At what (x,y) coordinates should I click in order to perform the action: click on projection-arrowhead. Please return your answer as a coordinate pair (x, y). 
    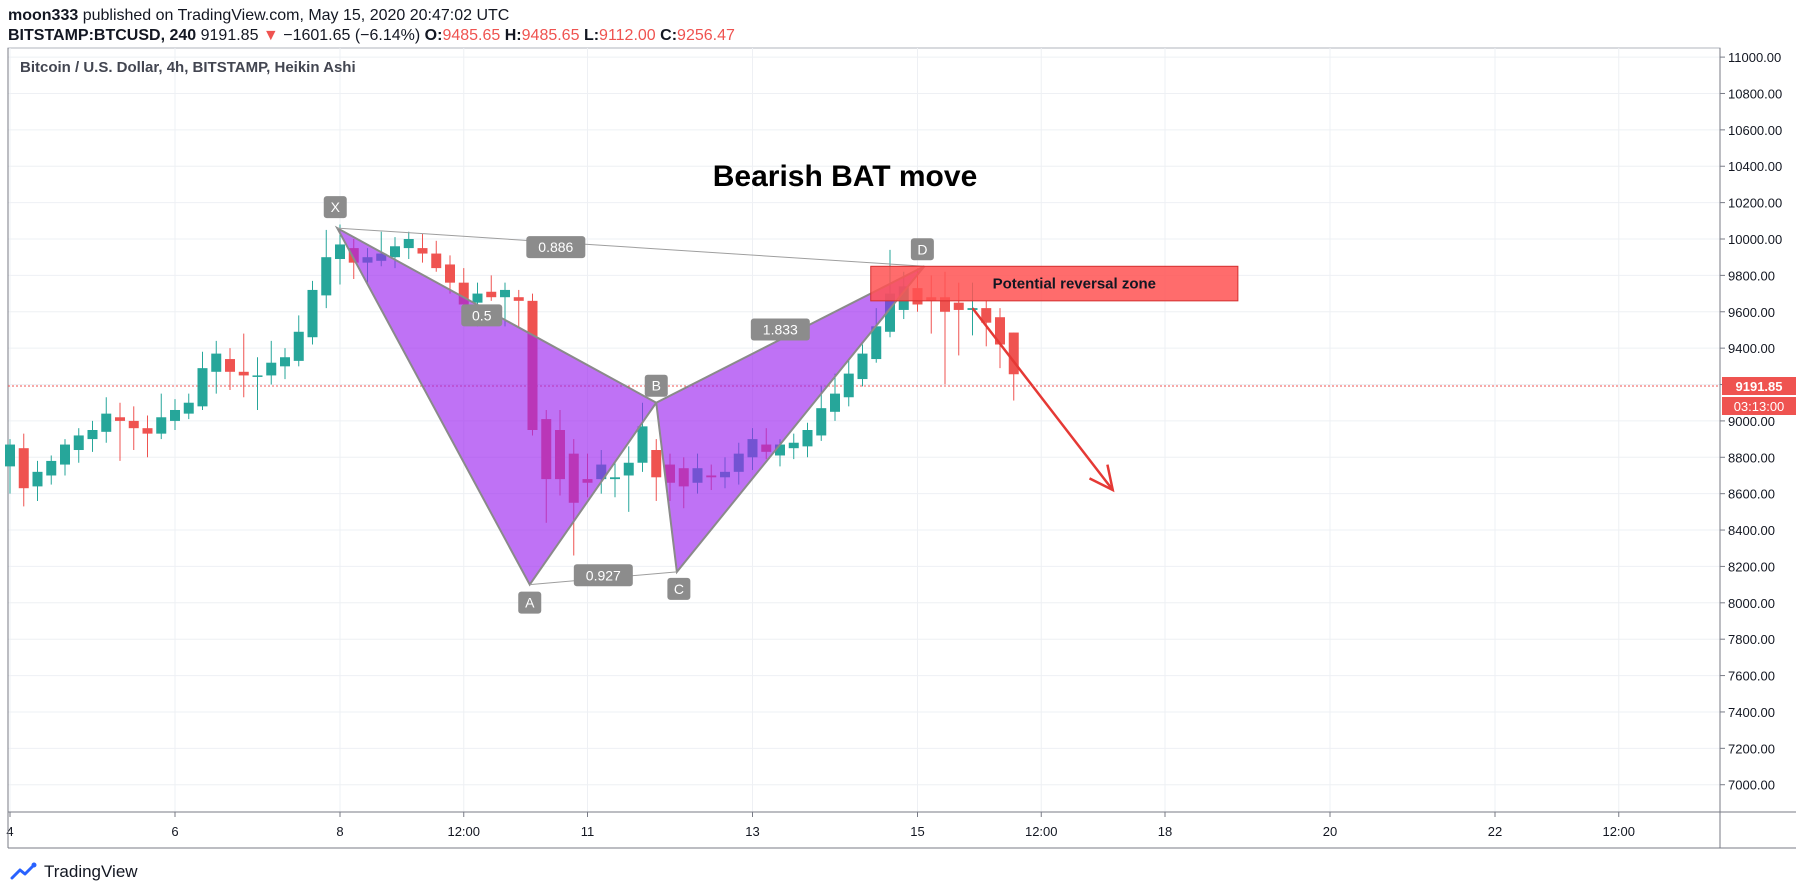
    Looking at the image, I should click on (1101, 478).